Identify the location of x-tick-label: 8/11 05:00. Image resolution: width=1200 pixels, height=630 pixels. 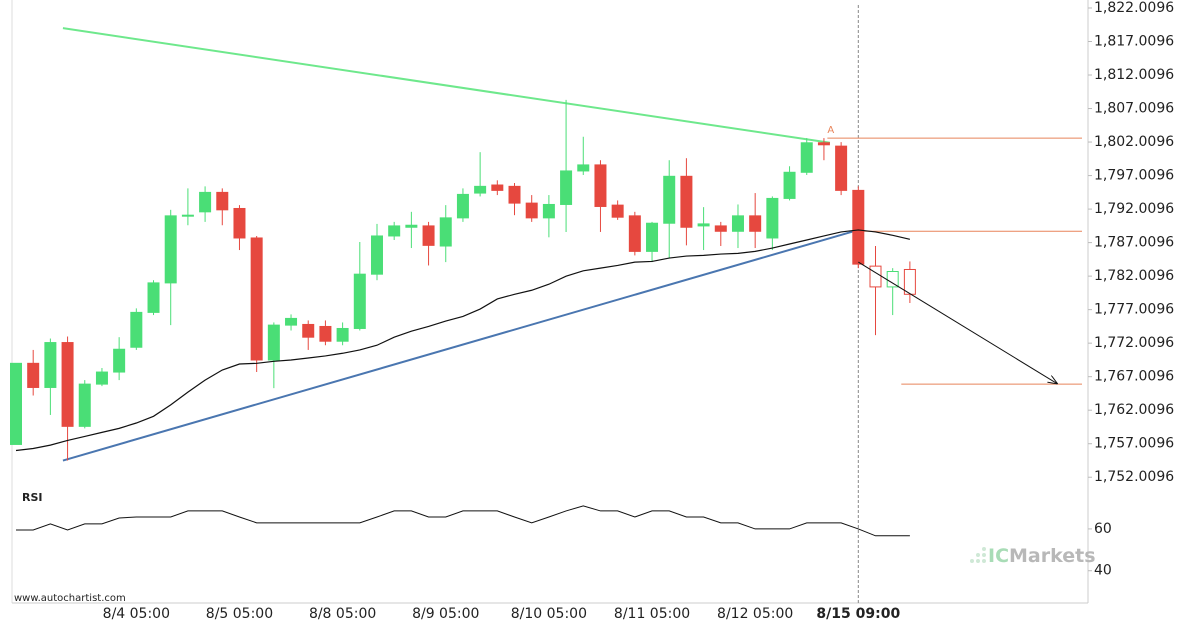
(652, 614).